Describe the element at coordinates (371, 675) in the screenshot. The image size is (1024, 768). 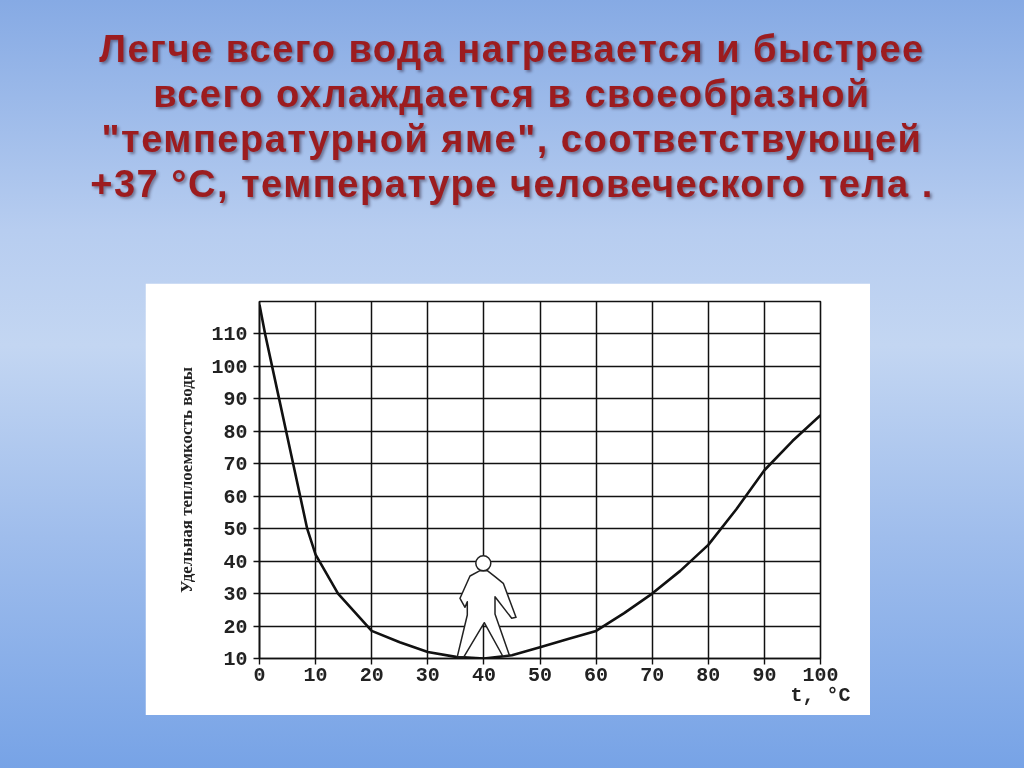
I see `x-tick-label: 20` at that location.